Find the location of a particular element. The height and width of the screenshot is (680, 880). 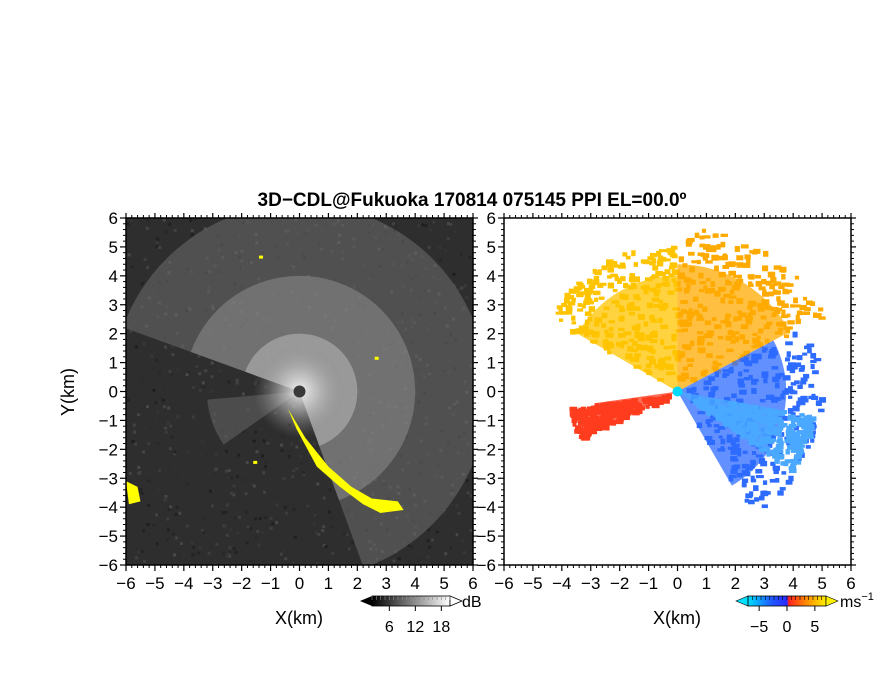

y-tick-label: −4 is located at coordinates (486, 507).